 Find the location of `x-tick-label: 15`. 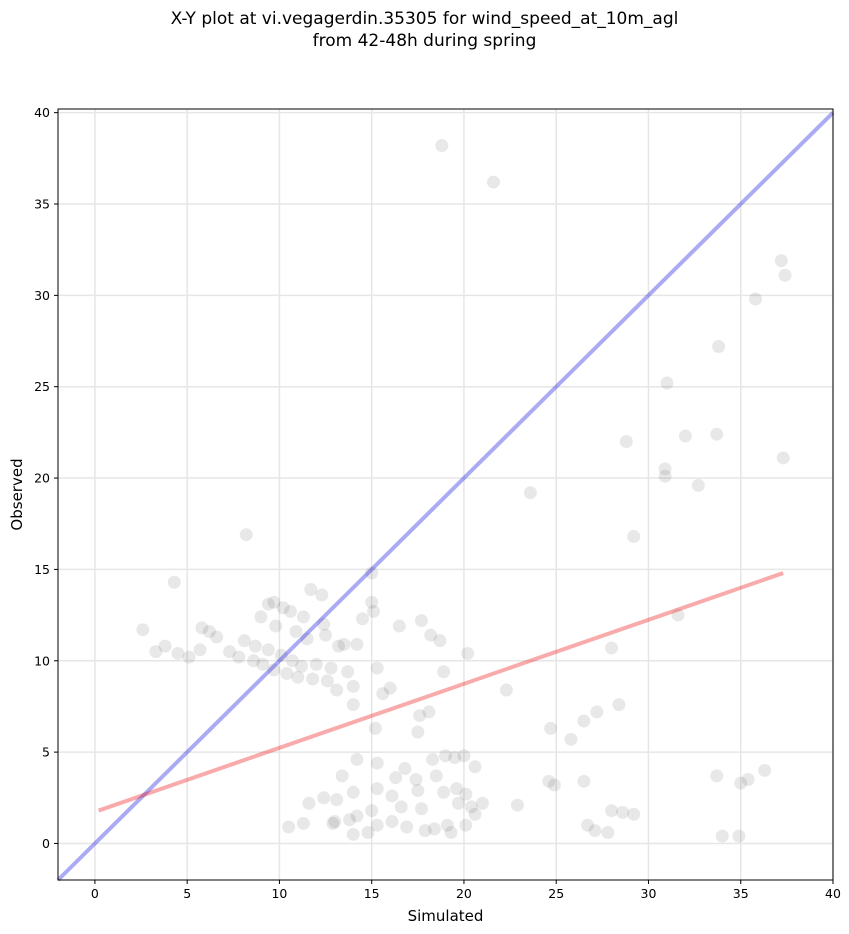

x-tick-label: 15 is located at coordinates (372, 893).